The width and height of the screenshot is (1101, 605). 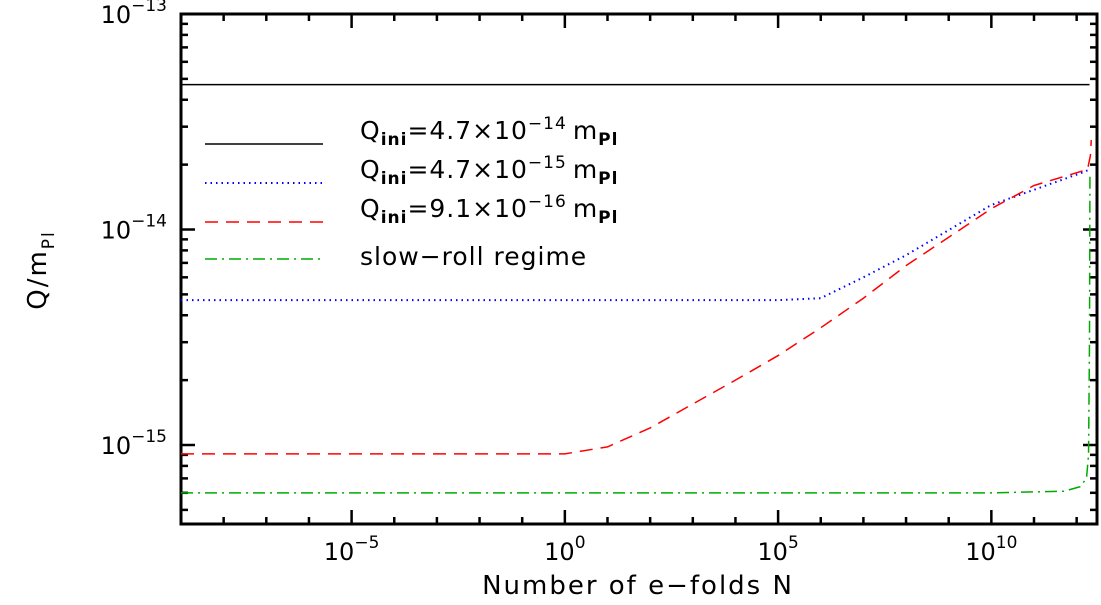 What do you see at coordinates (547, 124) in the screenshot?
I see `legend-label-1-exp: −14` at bounding box center [547, 124].